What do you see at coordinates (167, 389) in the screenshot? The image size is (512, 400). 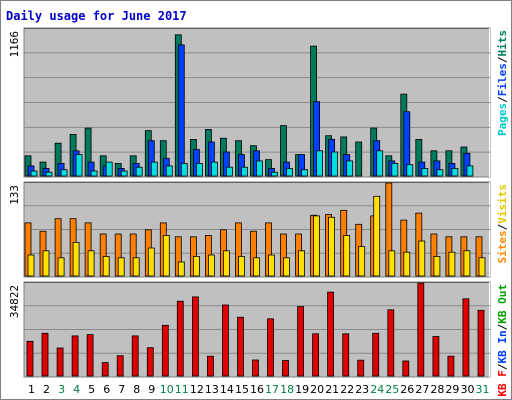 I see `day-label: 10` at bounding box center [167, 389].